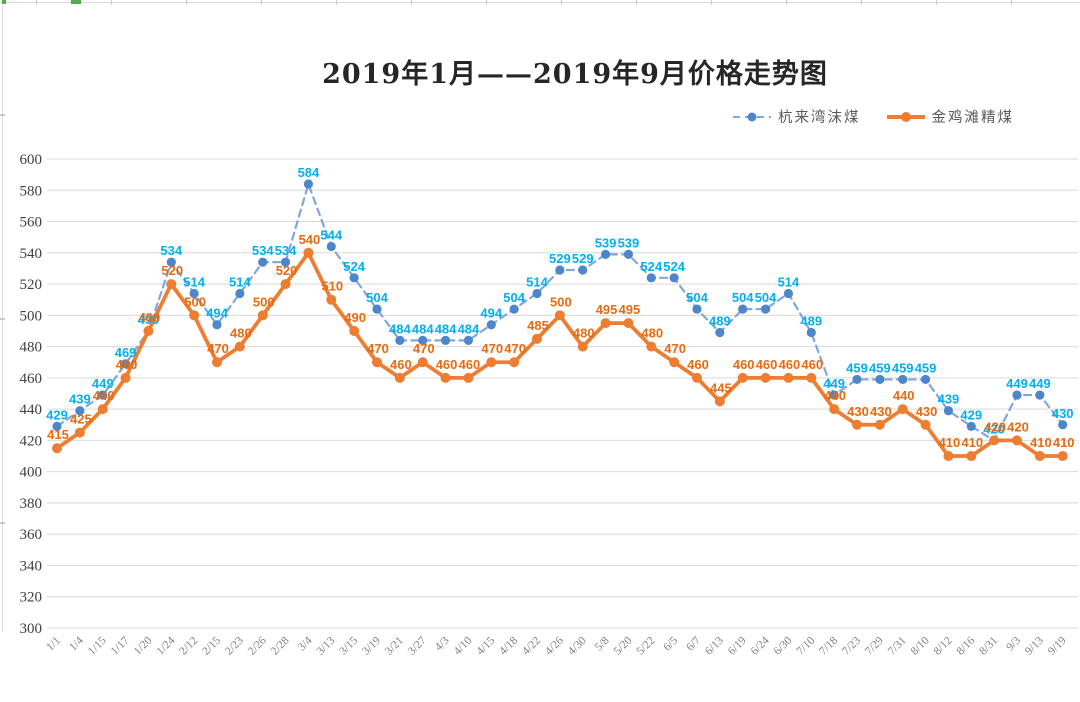  Describe the element at coordinates (670, 643) in the screenshot. I see `svg-text: 6/5` at that location.